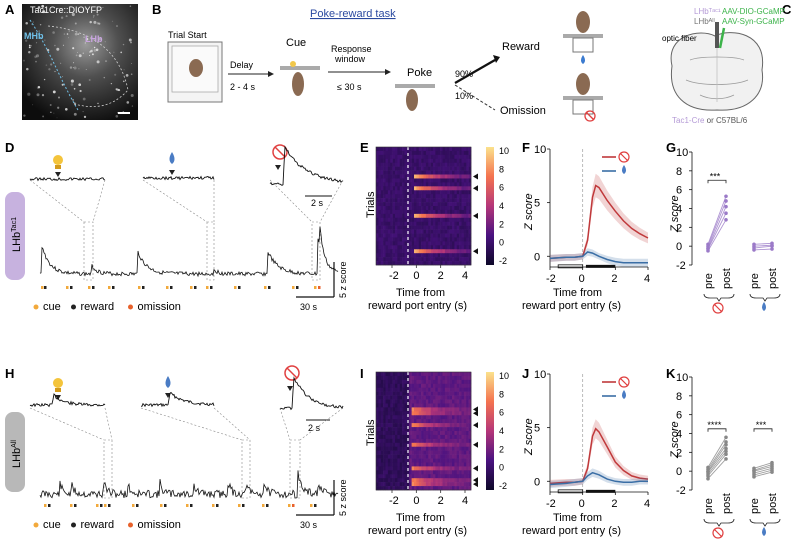  Describe the element at coordinates (52, 525) in the screenshot. I see `legend-cue-label: cue` at that location.